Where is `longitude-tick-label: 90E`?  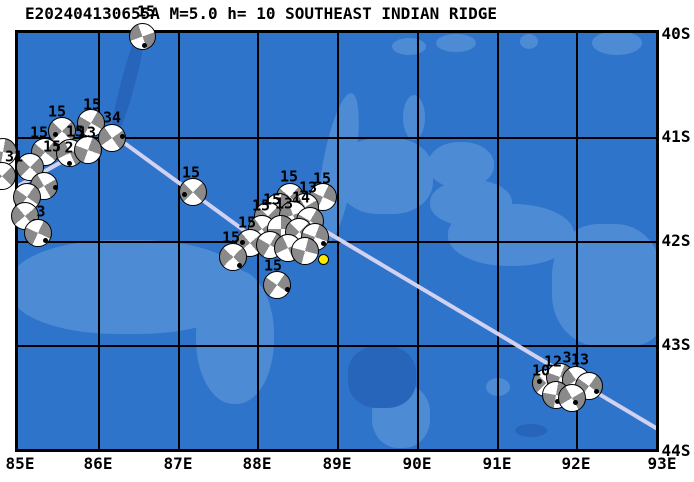
longitude-tick-label: 90E is located at coordinates (417, 463).